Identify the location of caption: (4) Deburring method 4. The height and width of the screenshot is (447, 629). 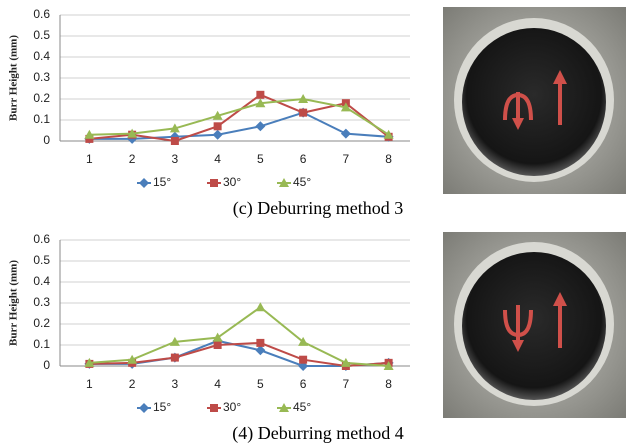
(317, 433).